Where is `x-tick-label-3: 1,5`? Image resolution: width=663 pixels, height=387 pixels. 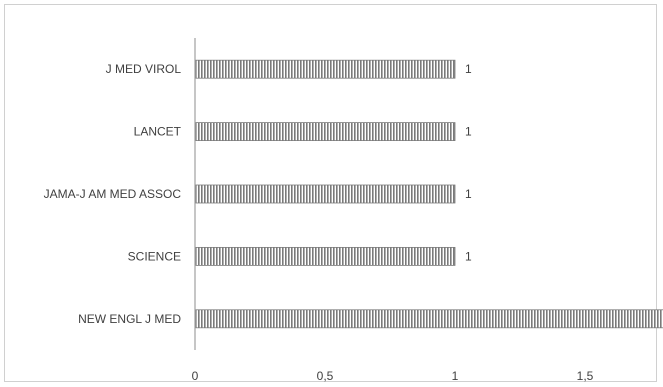
x-tick-label-3: 1,5 is located at coordinates (585, 376).